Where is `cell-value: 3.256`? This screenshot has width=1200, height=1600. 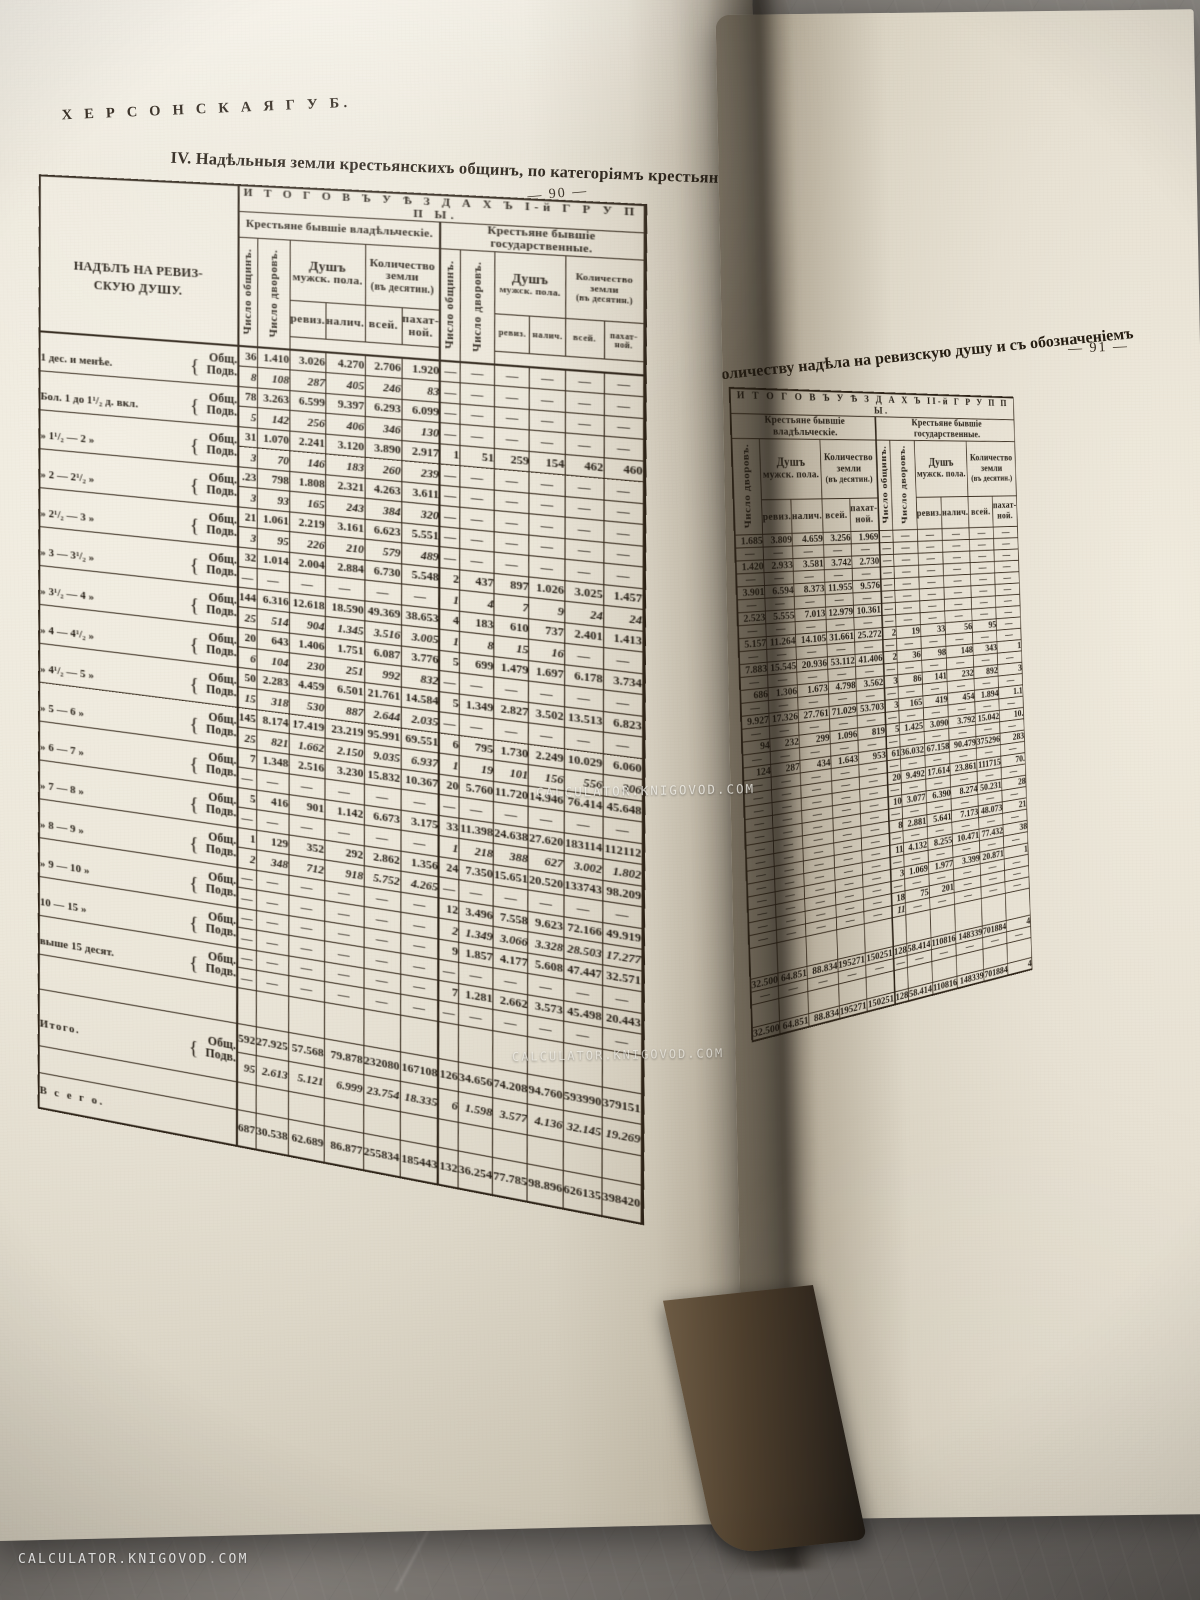 cell-value: 3.256 is located at coordinates (837, 538).